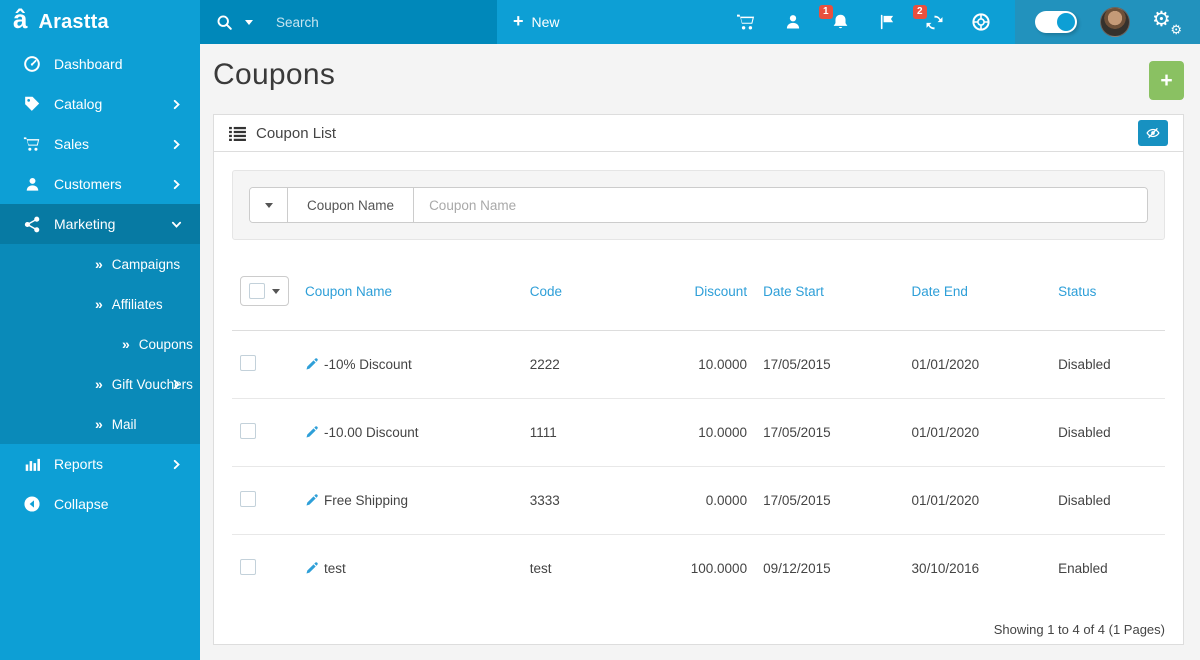 The image size is (1200, 660). I want to click on storefront-cart-icon, so click(746, 22).